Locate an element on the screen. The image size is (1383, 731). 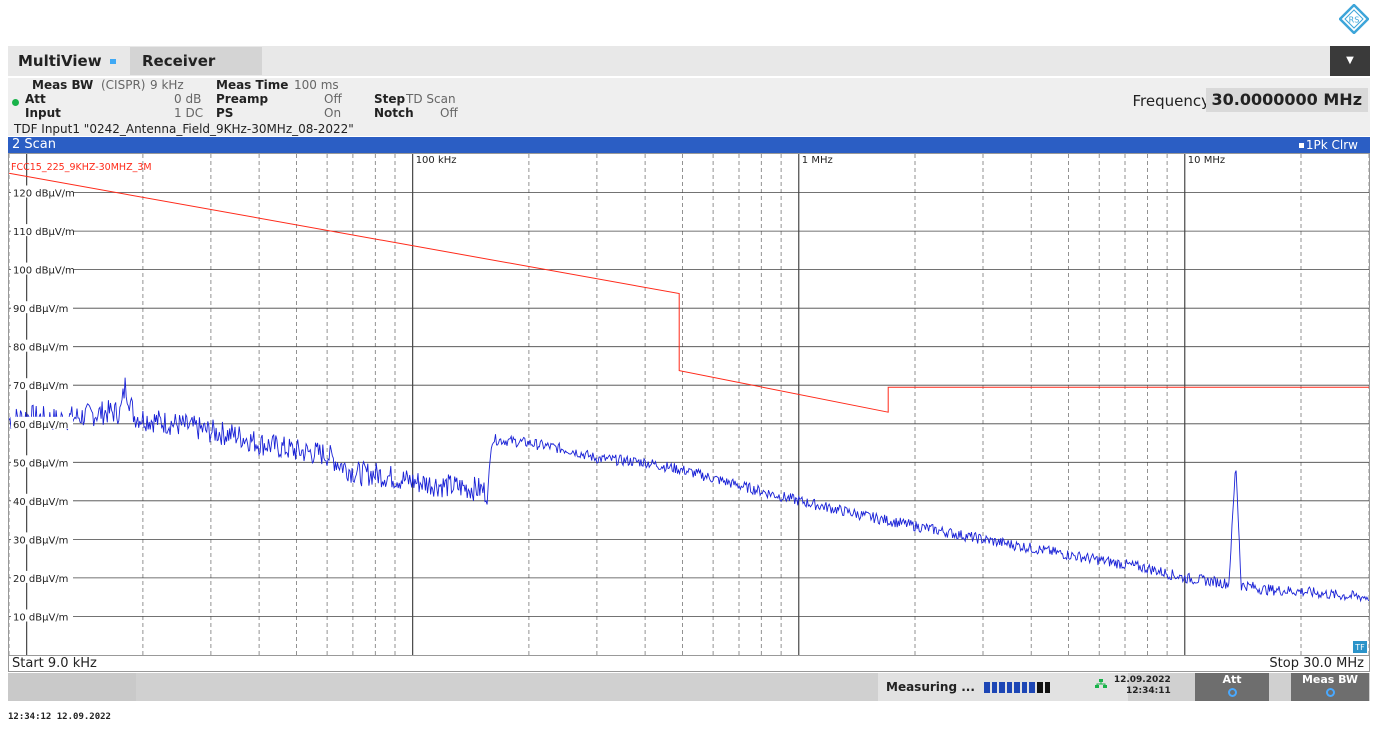
scan-window-header: 2 Scan 1Pk Clrw is located at coordinates (689, 145).